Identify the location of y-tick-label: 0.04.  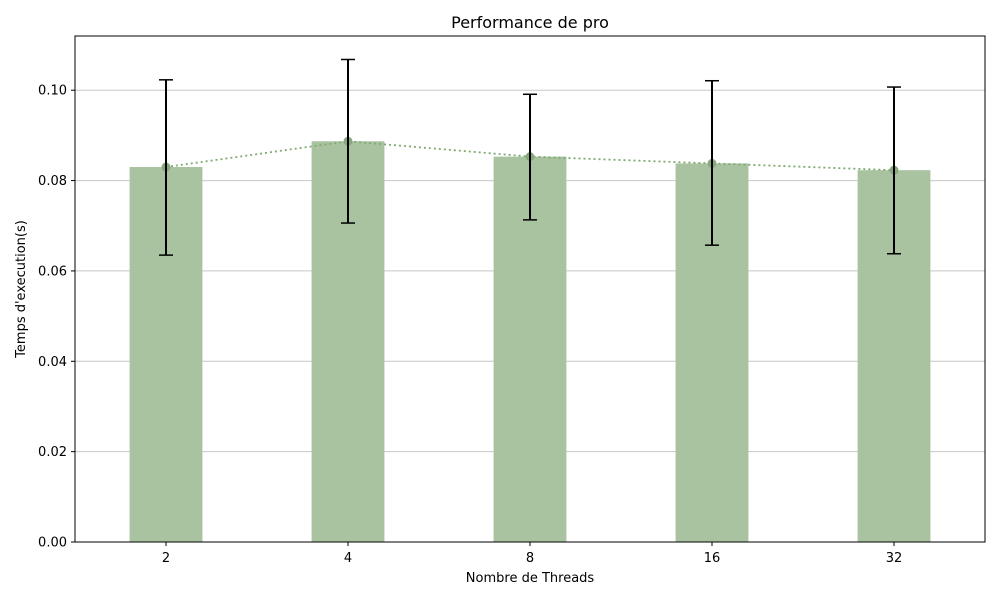
(52, 362).